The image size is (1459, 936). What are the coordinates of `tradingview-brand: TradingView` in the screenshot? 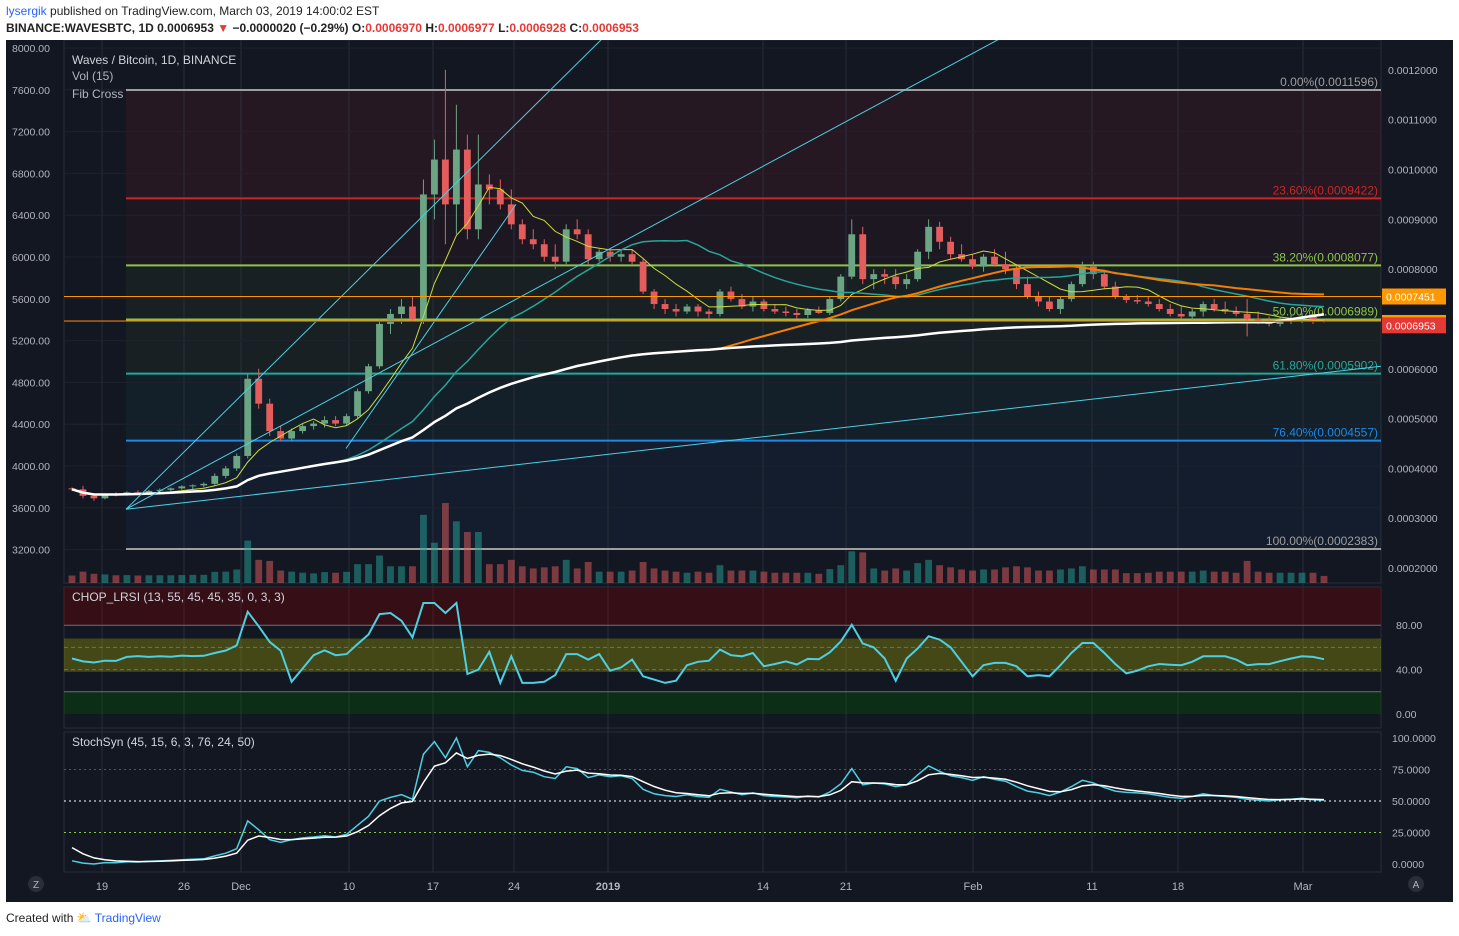 It's located at (127, 918).